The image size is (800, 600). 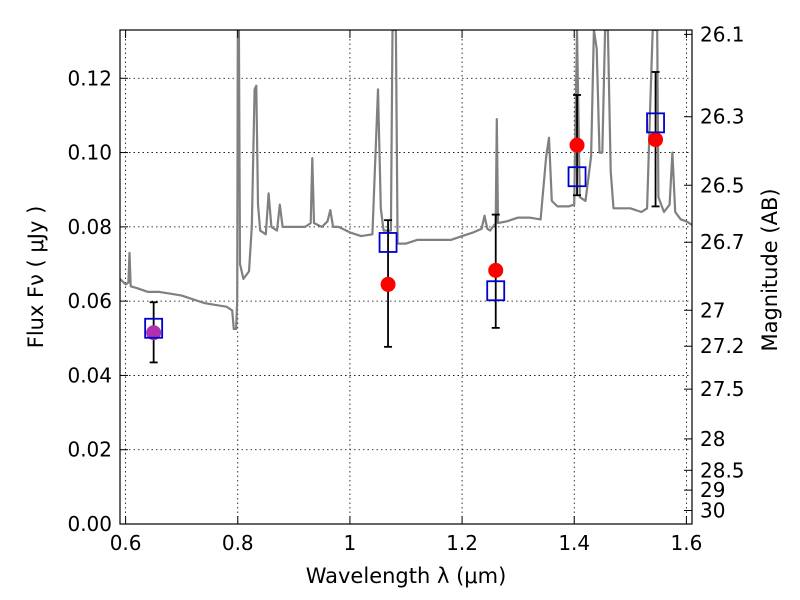 I want to click on y-tick-label: 0.12, so click(x=89, y=78).